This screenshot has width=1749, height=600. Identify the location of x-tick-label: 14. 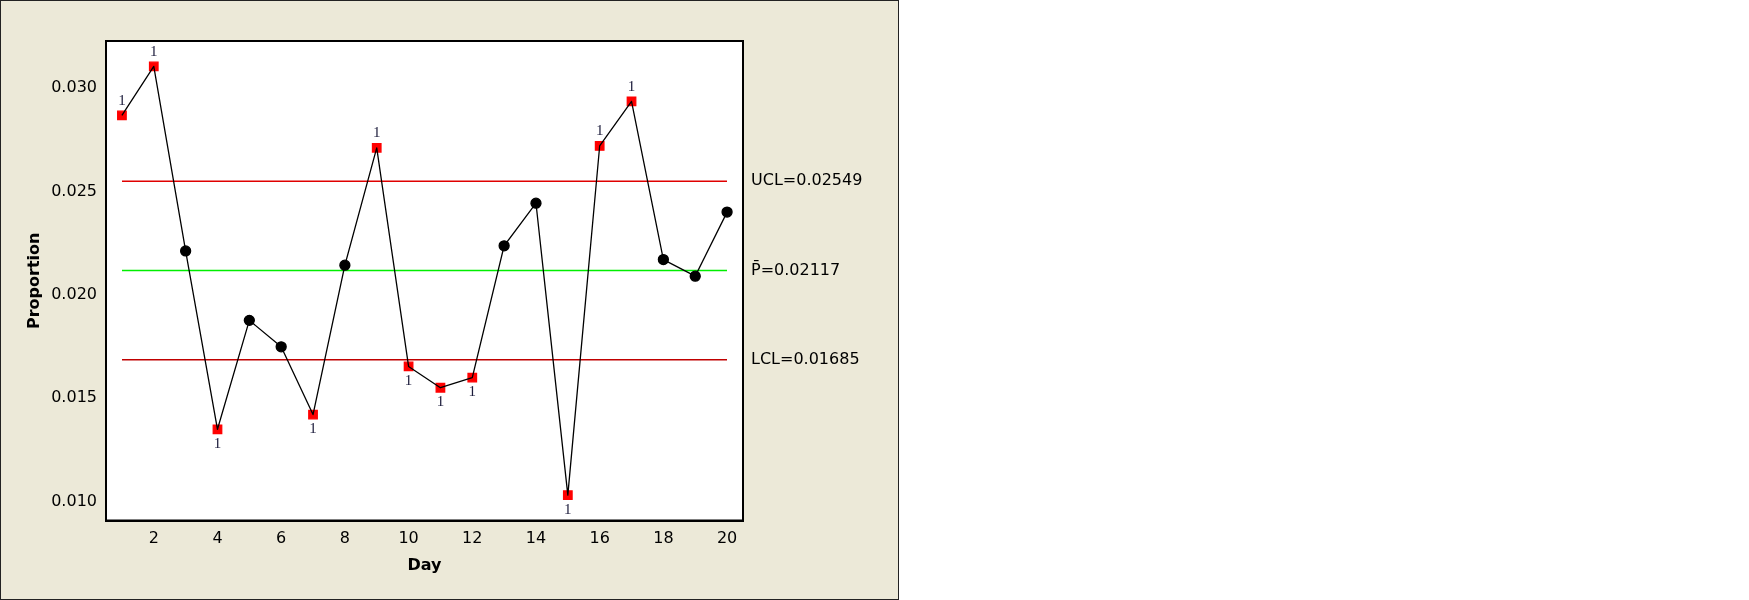
(536, 538).